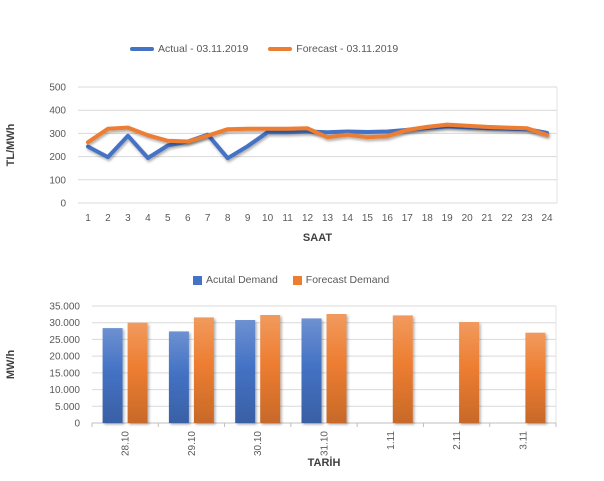 The height and width of the screenshot is (481, 604). I want to click on svg-text: 28.10, so click(126, 443).